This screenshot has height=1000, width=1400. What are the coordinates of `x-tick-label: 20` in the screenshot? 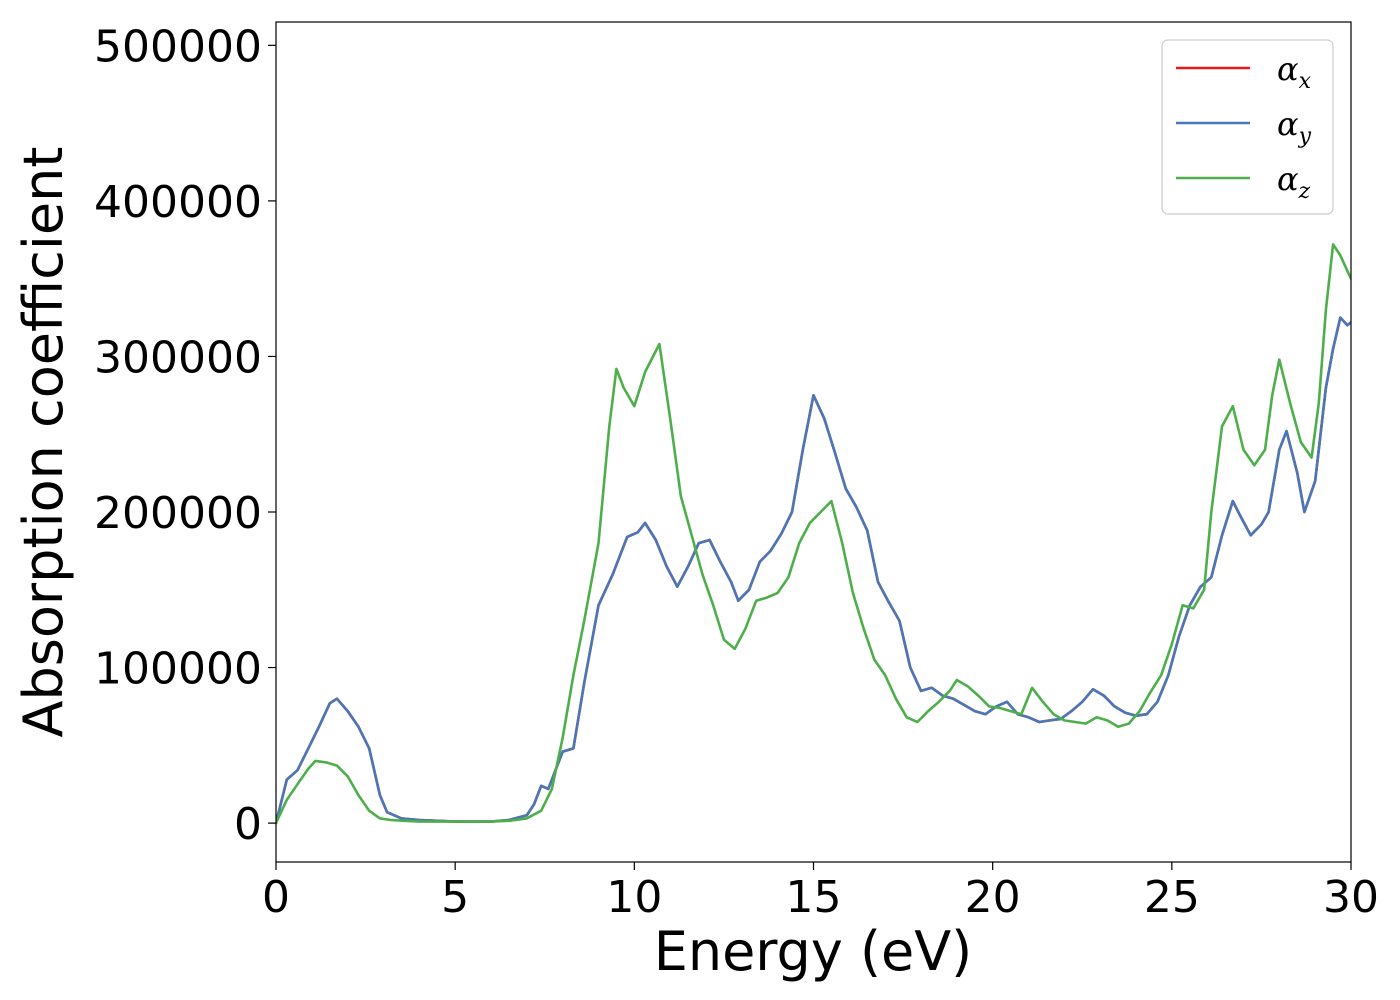 It's located at (993, 897).